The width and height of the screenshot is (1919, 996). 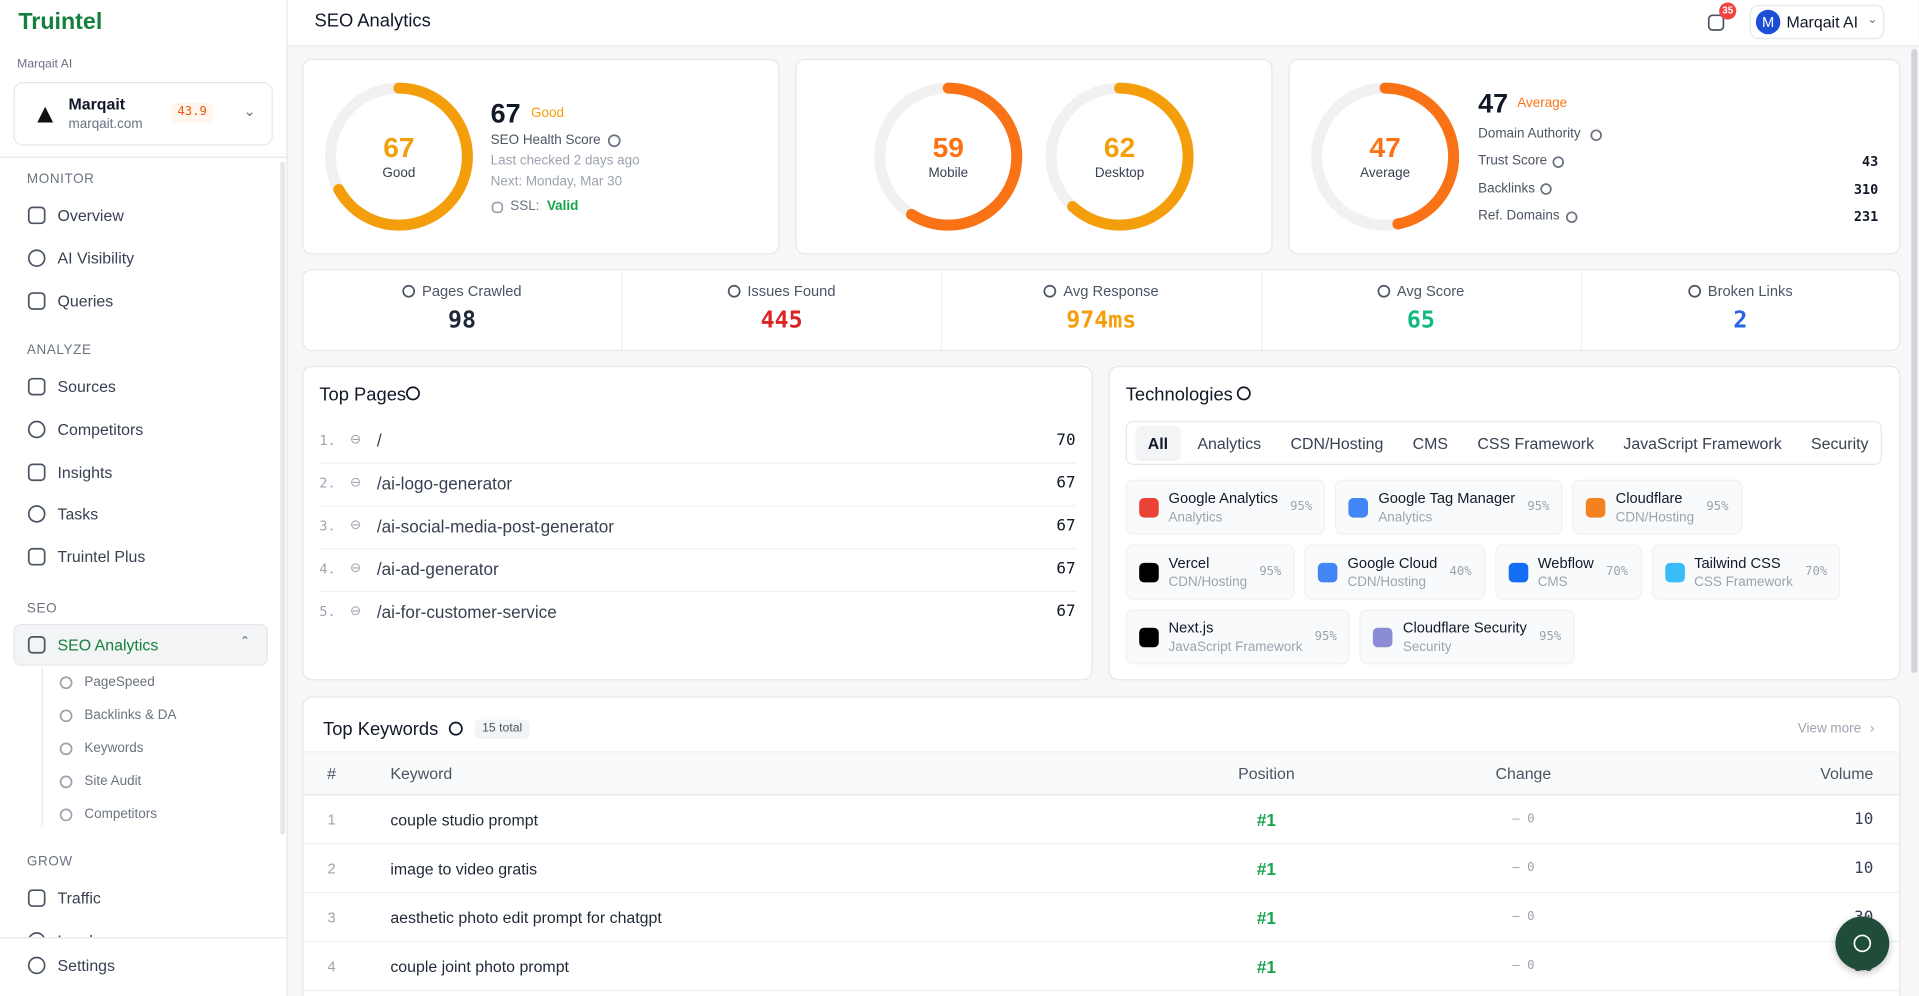 What do you see at coordinates (85, 471) in the screenshot?
I see `nav-item: Insights` at bounding box center [85, 471].